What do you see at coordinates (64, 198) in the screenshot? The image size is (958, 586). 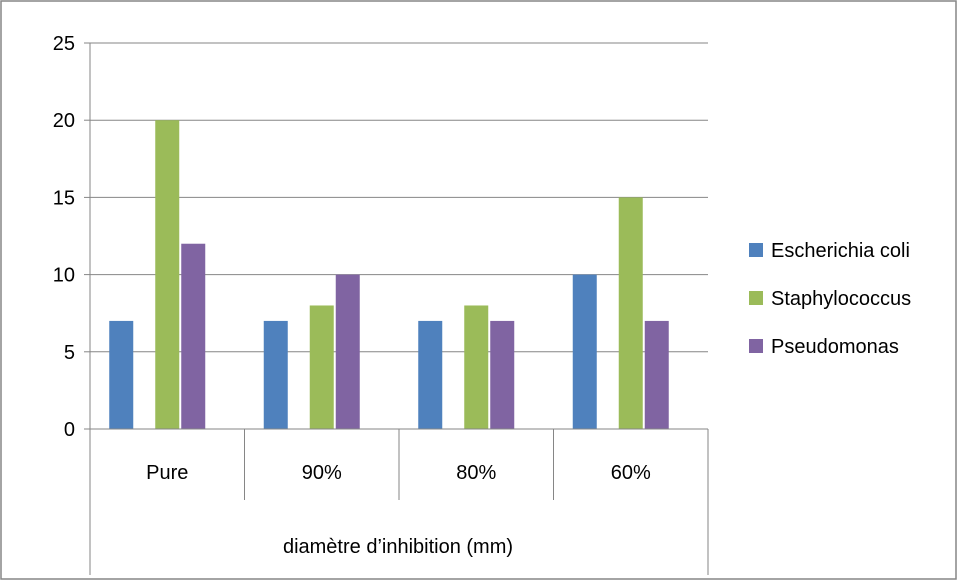 I see `y-tick-label: 15` at bounding box center [64, 198].